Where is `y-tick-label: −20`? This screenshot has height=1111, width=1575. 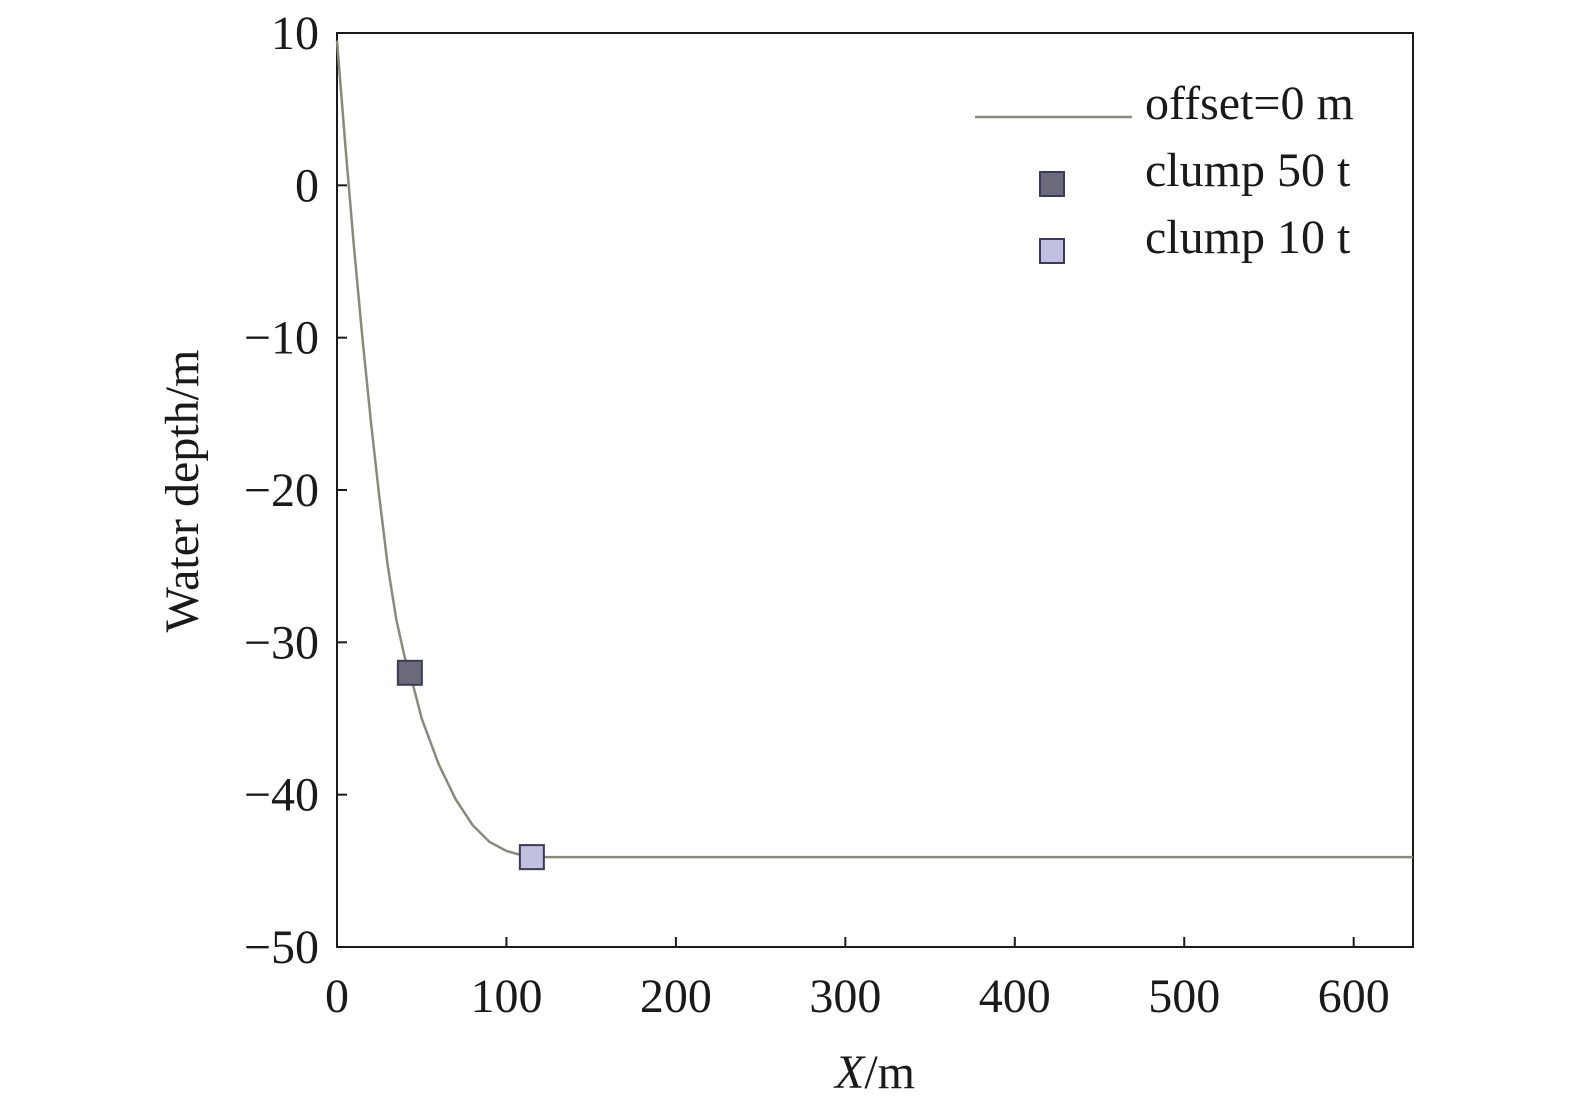
y-tick-label: −20 is located at coordinates (281, 490).